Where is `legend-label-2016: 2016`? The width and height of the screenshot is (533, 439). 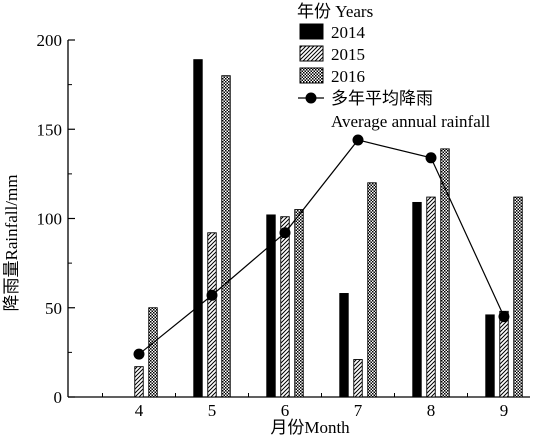 legend-label-2016: 2016 is located at coordinates (348, 76).